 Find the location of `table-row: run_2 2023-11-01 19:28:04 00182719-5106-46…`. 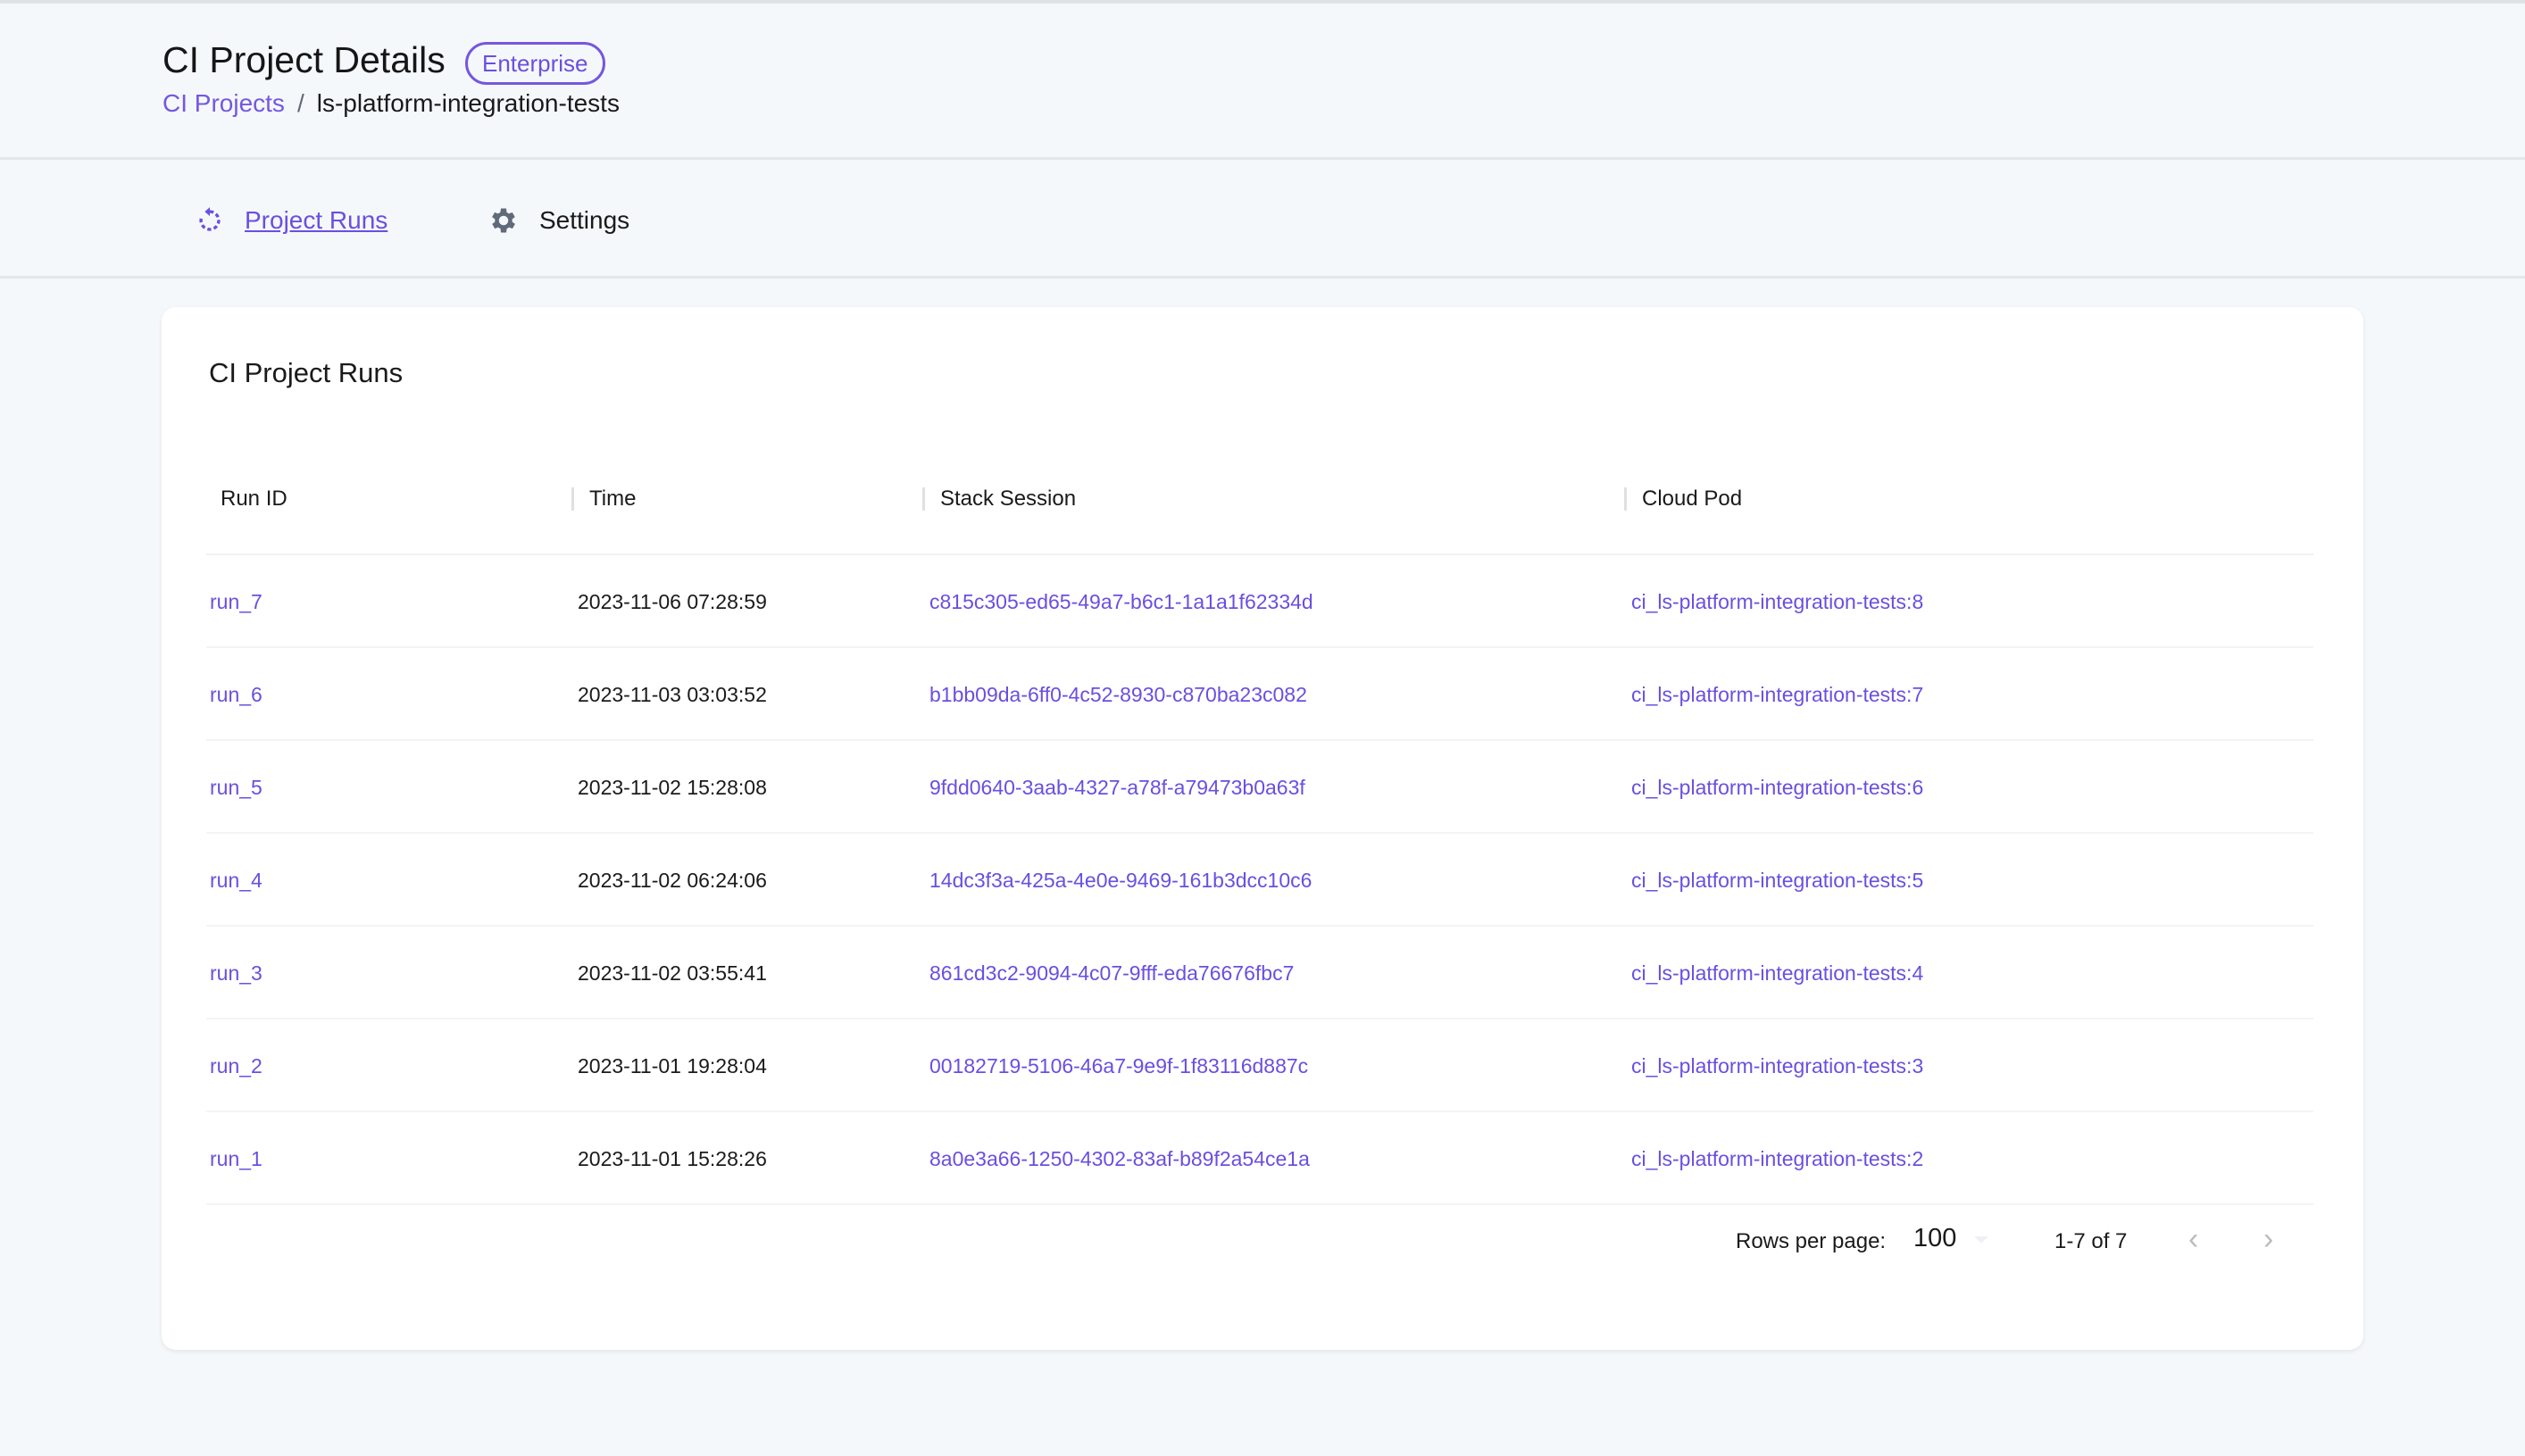

table-row: run_2 2023-11-01 19:28:04 00182719-5106-46… is located at coordinates (1260, 1065).